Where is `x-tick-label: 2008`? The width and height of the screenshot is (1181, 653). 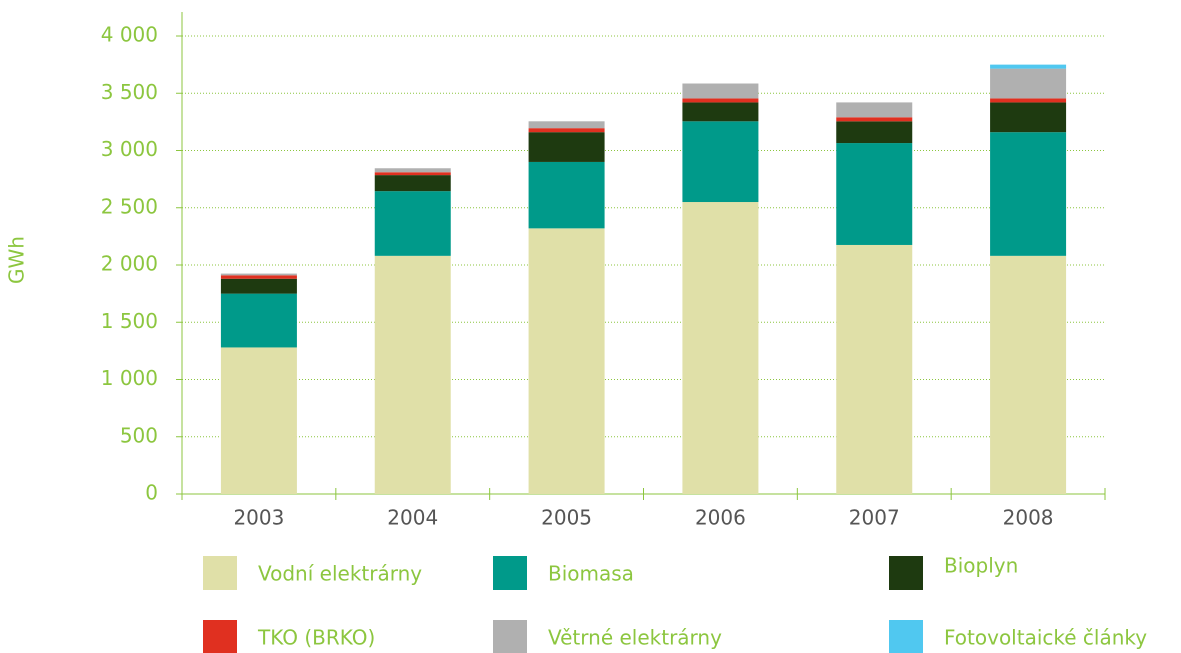
x-tick-label: 2008 is located at coordinates (1028, 518).